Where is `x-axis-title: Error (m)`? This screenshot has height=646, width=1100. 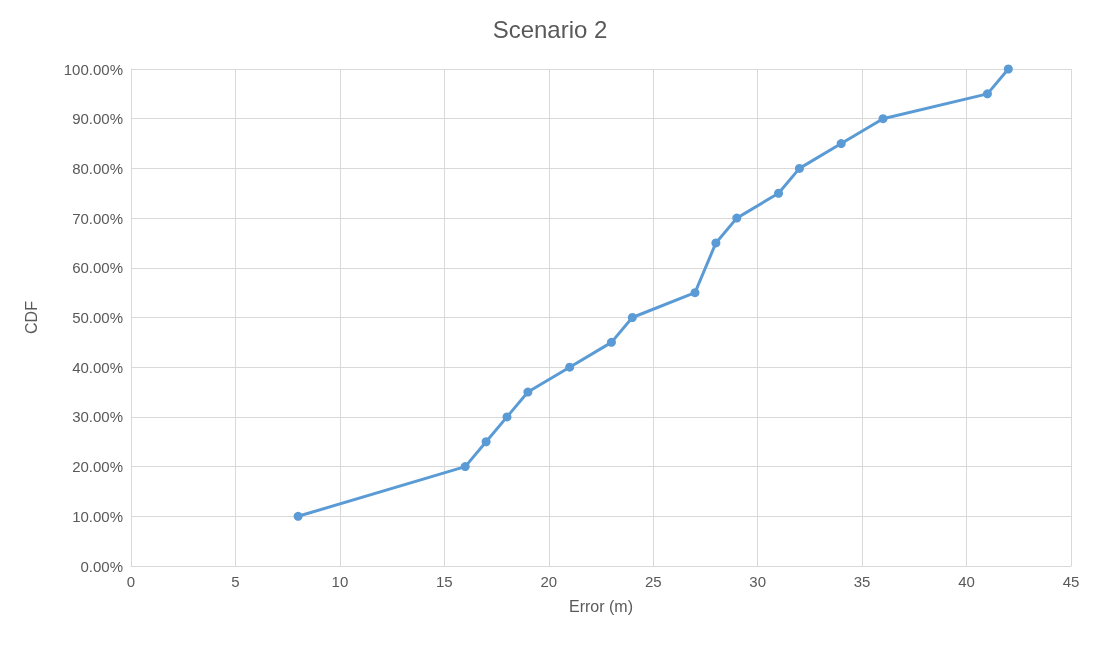 x-axis-title: Error (m) is located at coordinates (601, 606).